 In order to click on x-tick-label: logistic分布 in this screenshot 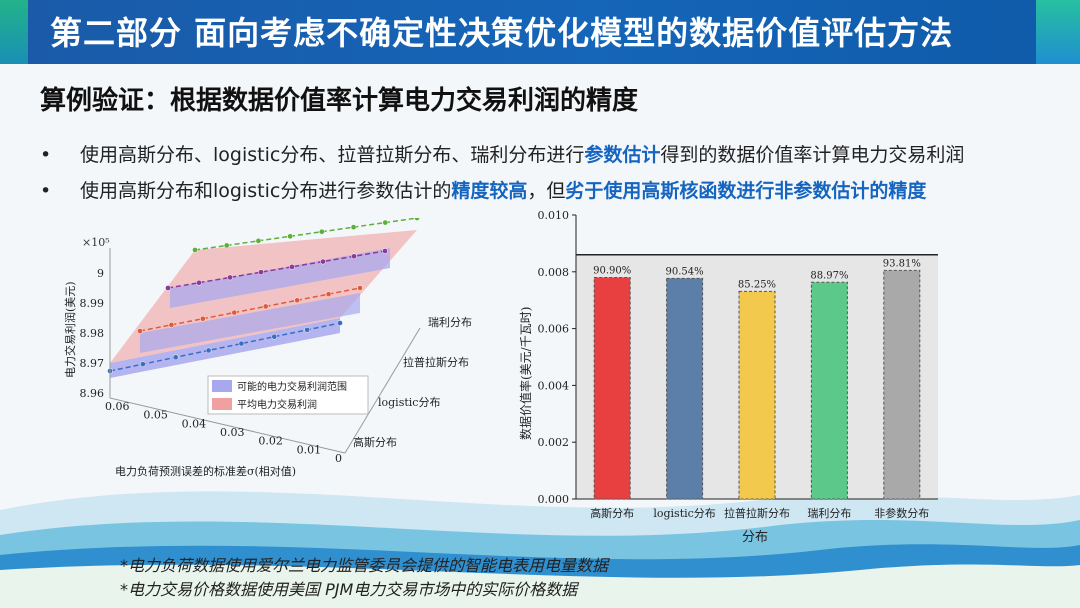, I will do `click(684, 513)`.